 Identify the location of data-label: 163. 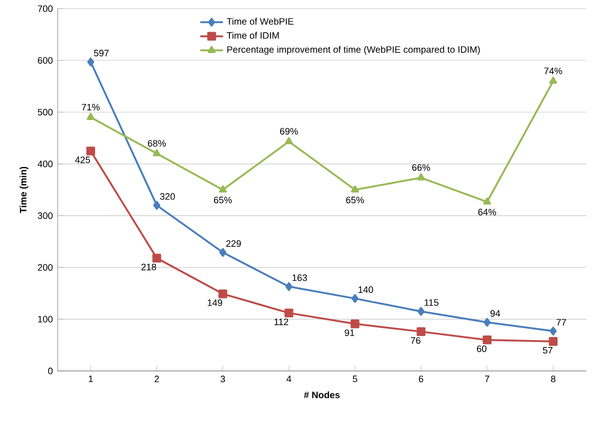
(299, 278).